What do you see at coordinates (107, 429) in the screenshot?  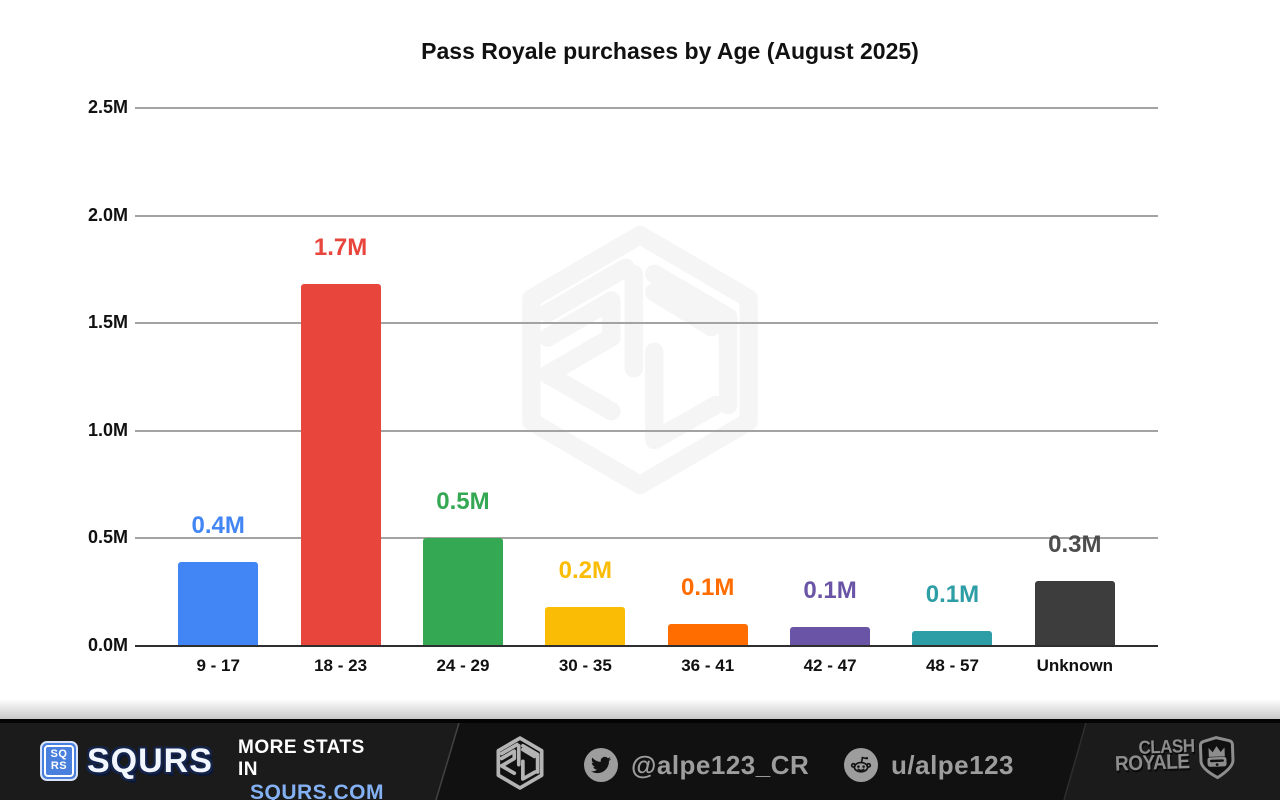 I see `y-tick-label: 1.0M` at bounding box center [107, 429].